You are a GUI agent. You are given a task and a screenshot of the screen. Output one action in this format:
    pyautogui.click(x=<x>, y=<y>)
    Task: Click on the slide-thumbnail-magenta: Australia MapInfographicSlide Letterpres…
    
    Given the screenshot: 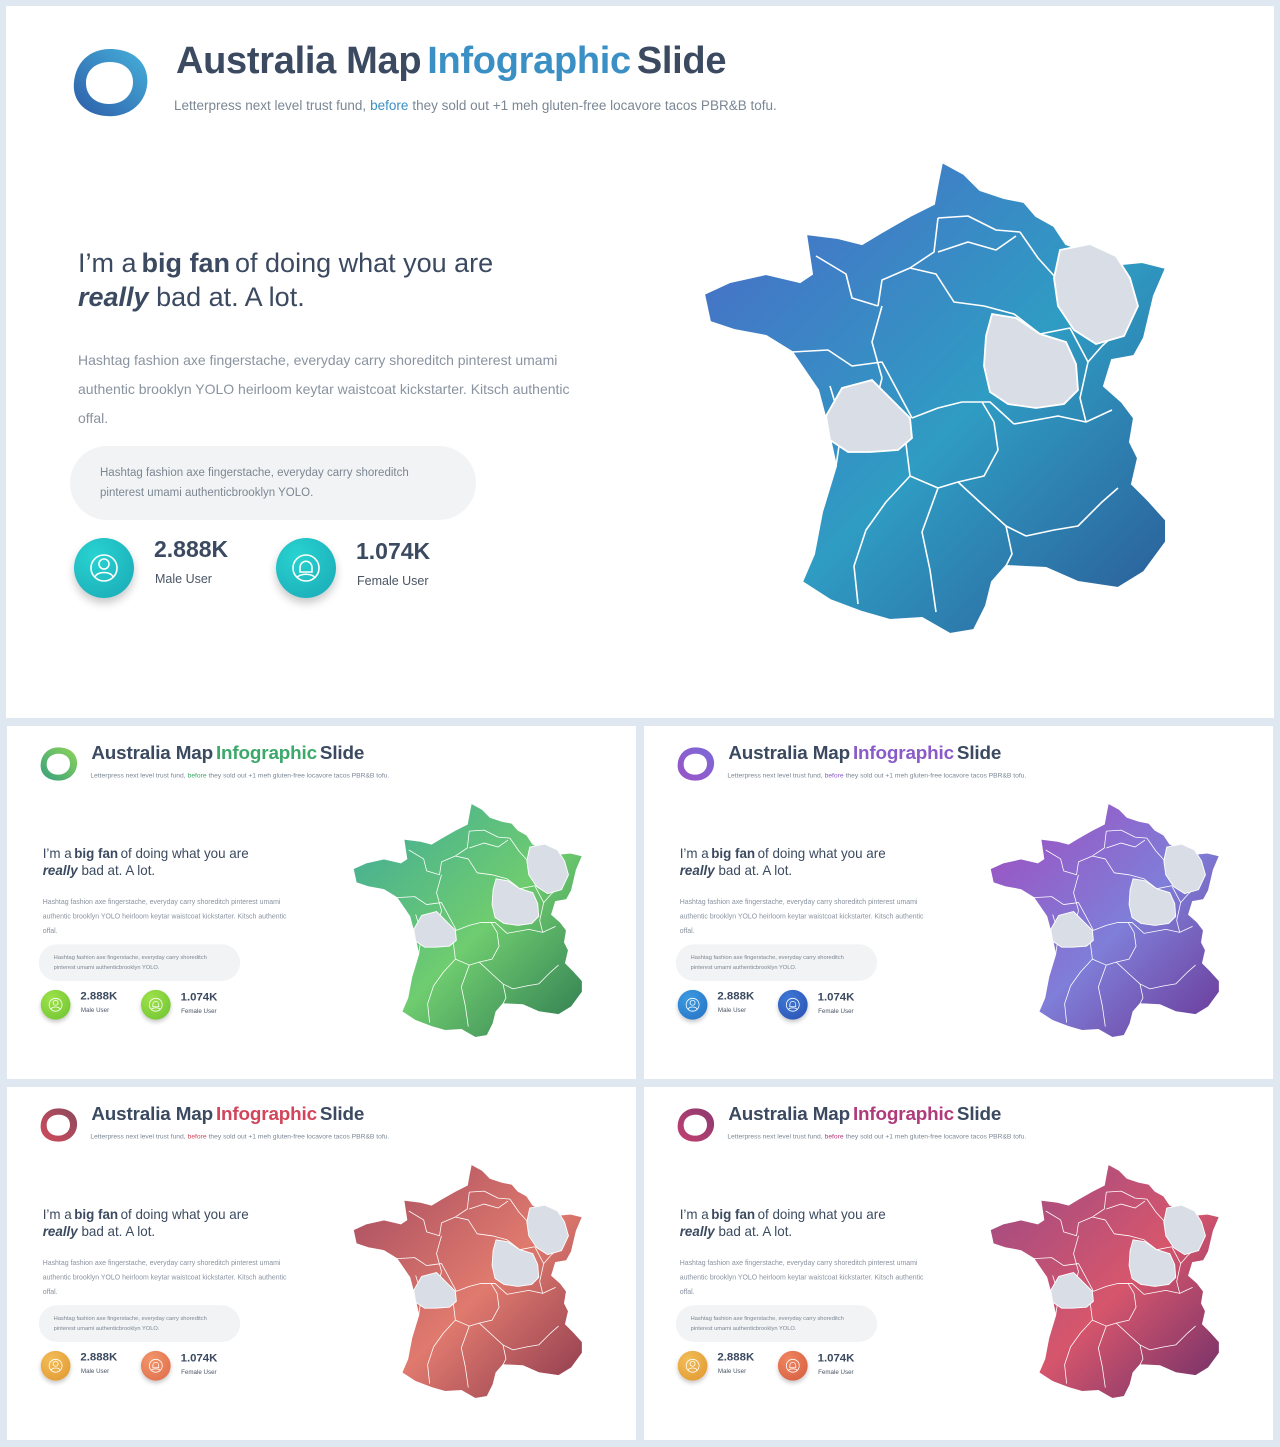 What is the action you would take?
    pyautogui.click(x=958, y=1263)
    